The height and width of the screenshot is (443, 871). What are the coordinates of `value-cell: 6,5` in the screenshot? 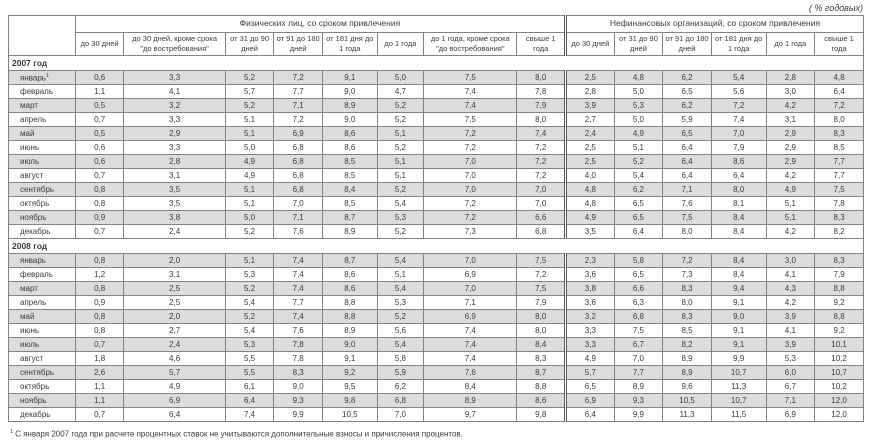 It's located at (687, 134).